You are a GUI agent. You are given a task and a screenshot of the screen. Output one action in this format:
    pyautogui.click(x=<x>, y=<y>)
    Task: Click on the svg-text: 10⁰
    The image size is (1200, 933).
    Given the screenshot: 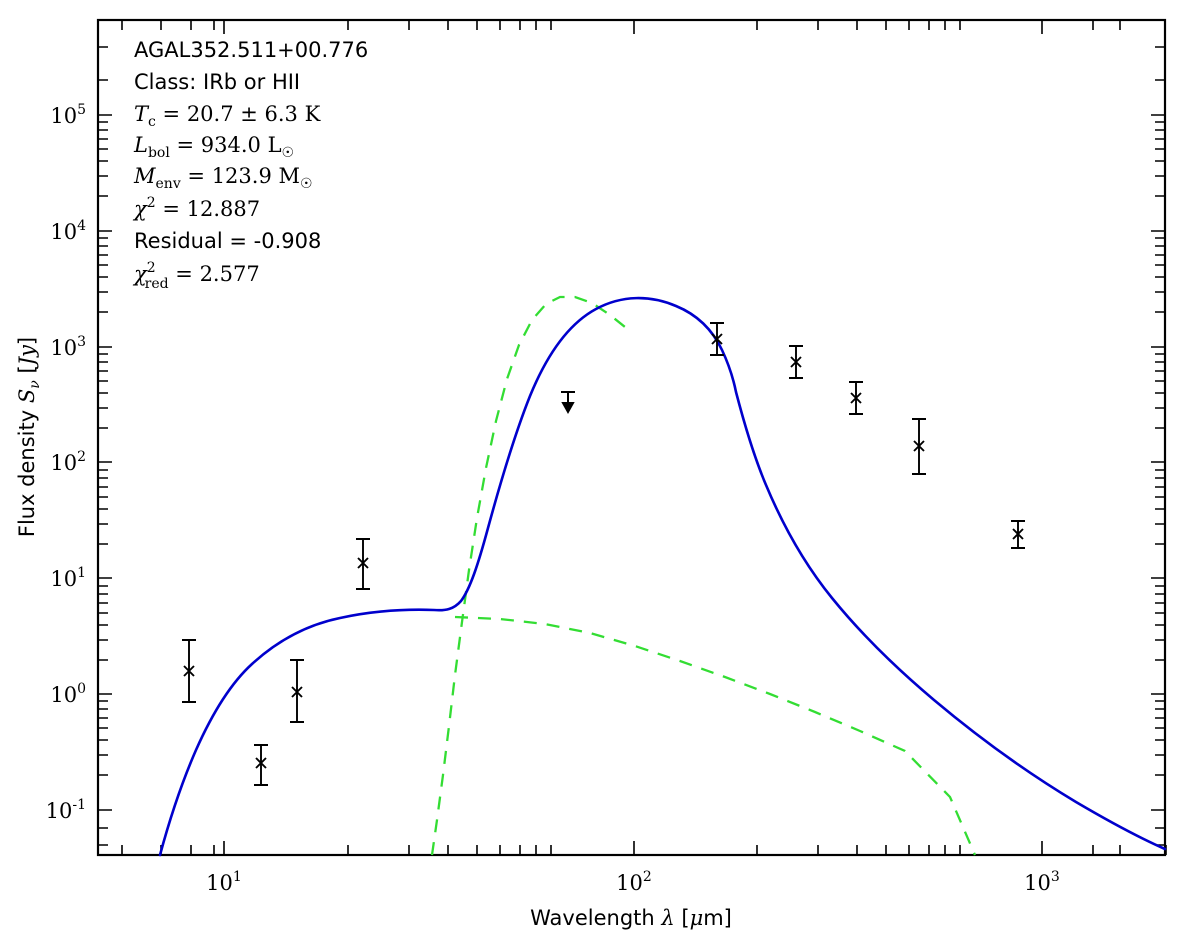 What is the action you would take?
    pyautogui.click(x=68, y=694)
    